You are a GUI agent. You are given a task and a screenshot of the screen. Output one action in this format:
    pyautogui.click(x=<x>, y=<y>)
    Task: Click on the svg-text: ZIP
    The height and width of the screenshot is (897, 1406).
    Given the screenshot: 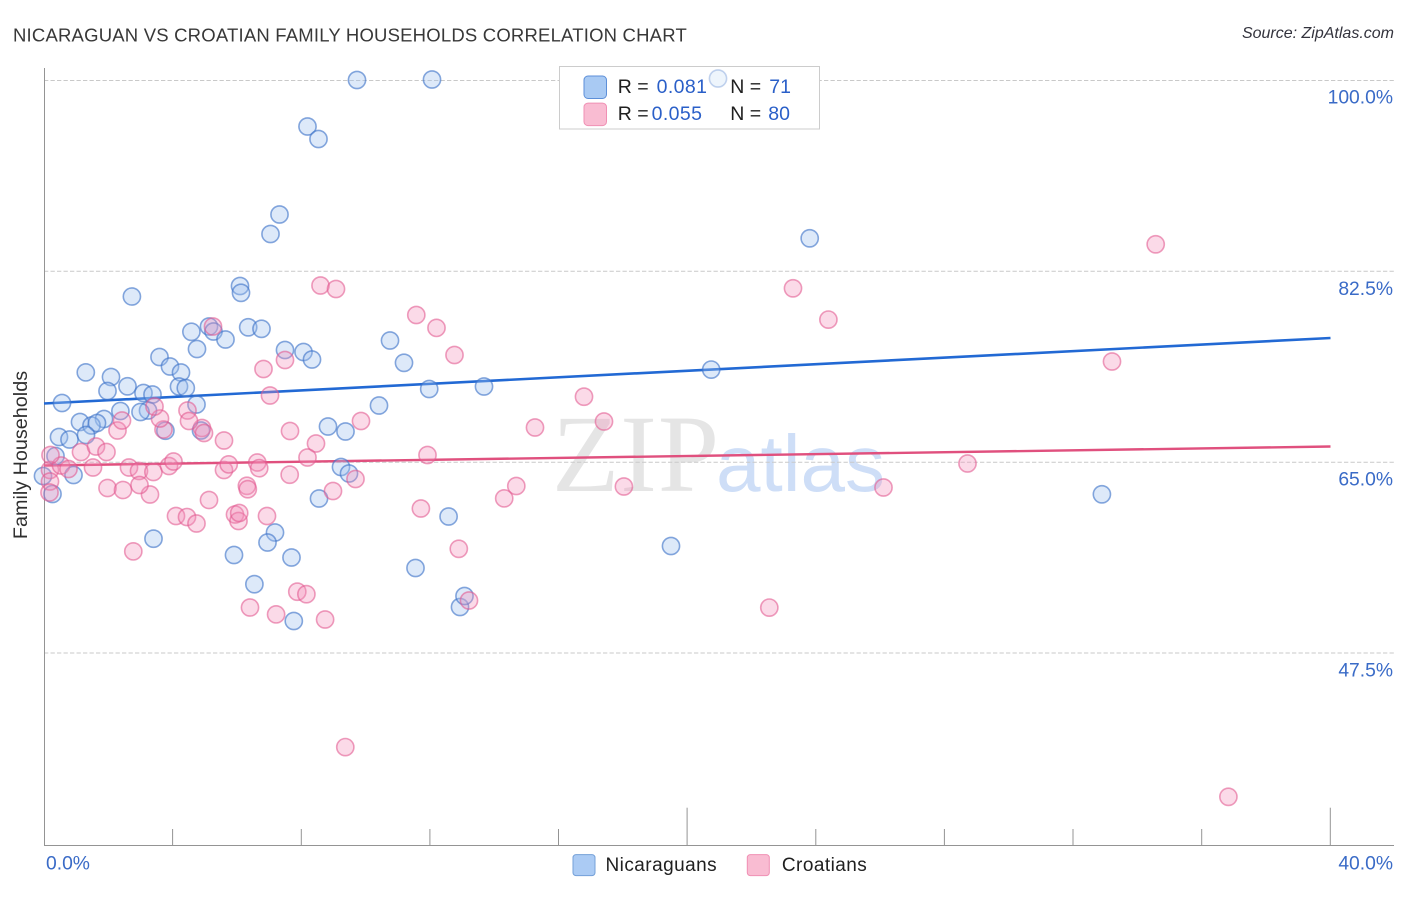 What is the action you would take?
    pyautogui.click(x=636, y=454)
    